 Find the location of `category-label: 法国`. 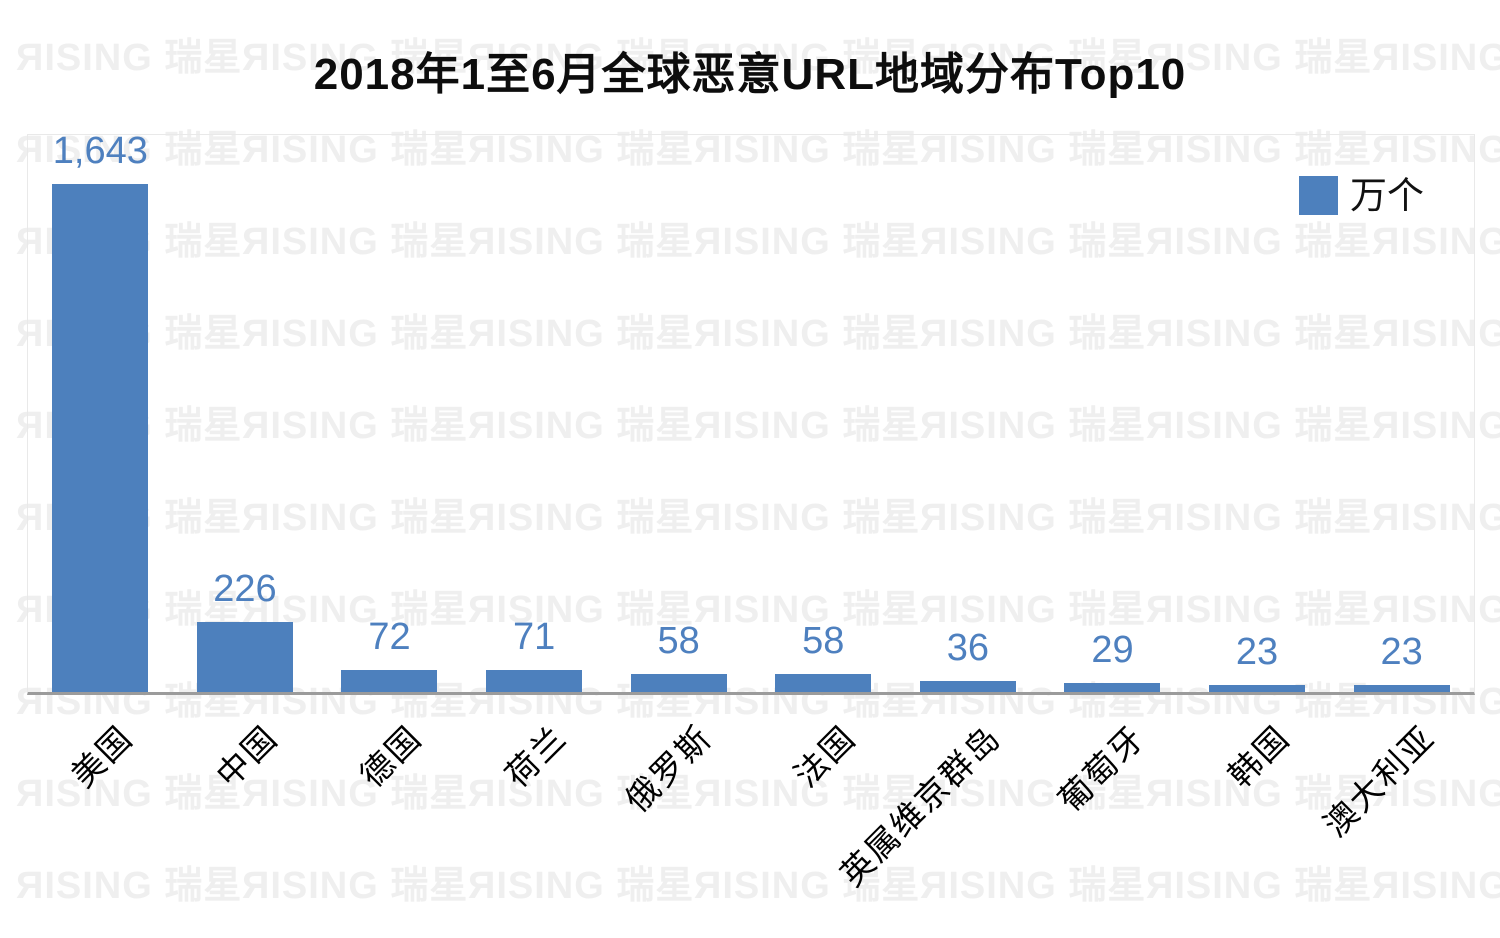

category-label: 法国 is located at coordinates (825, 756).